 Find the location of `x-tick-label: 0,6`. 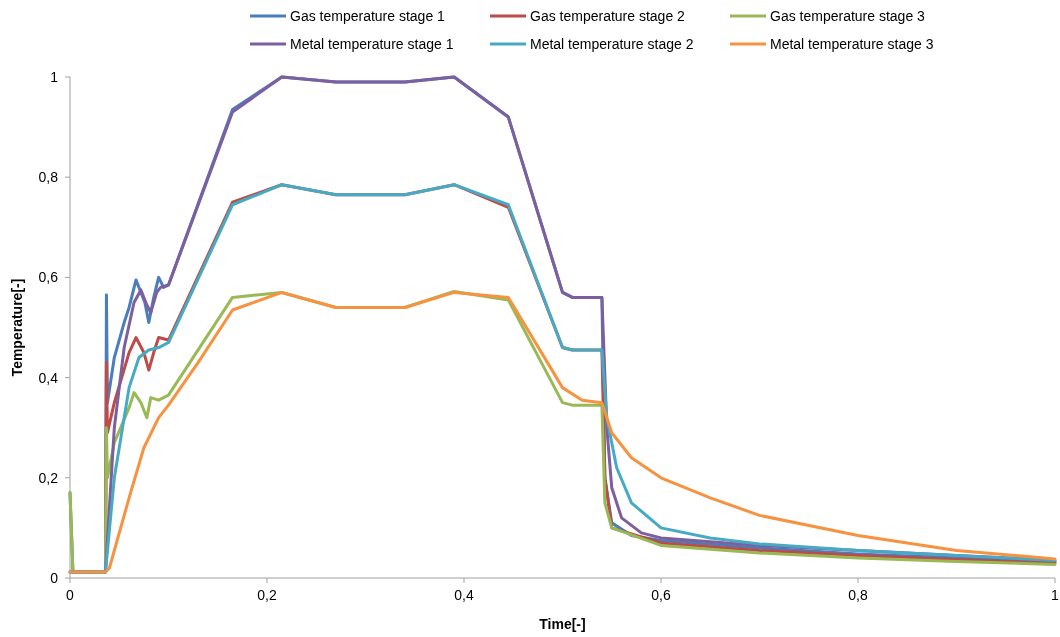

x-tick-label: 0,6 is located at coordinates (661, 595).